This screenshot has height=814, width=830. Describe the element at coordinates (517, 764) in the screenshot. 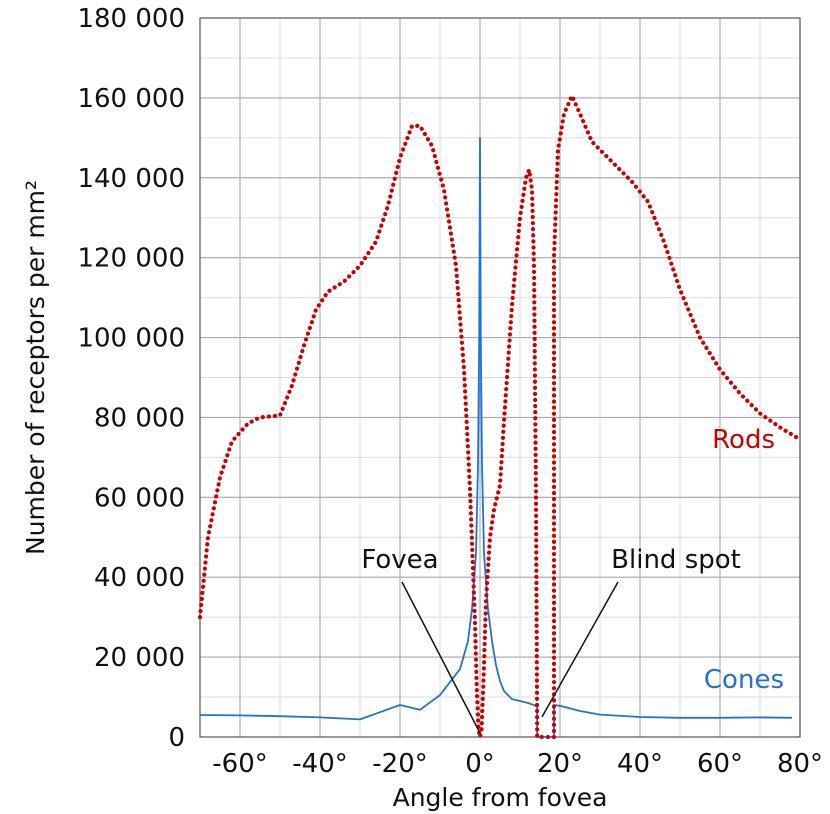

I see `x-axis-ticks: -60° -40° -20° 0° 20° 40° 60° 80°` at that location.